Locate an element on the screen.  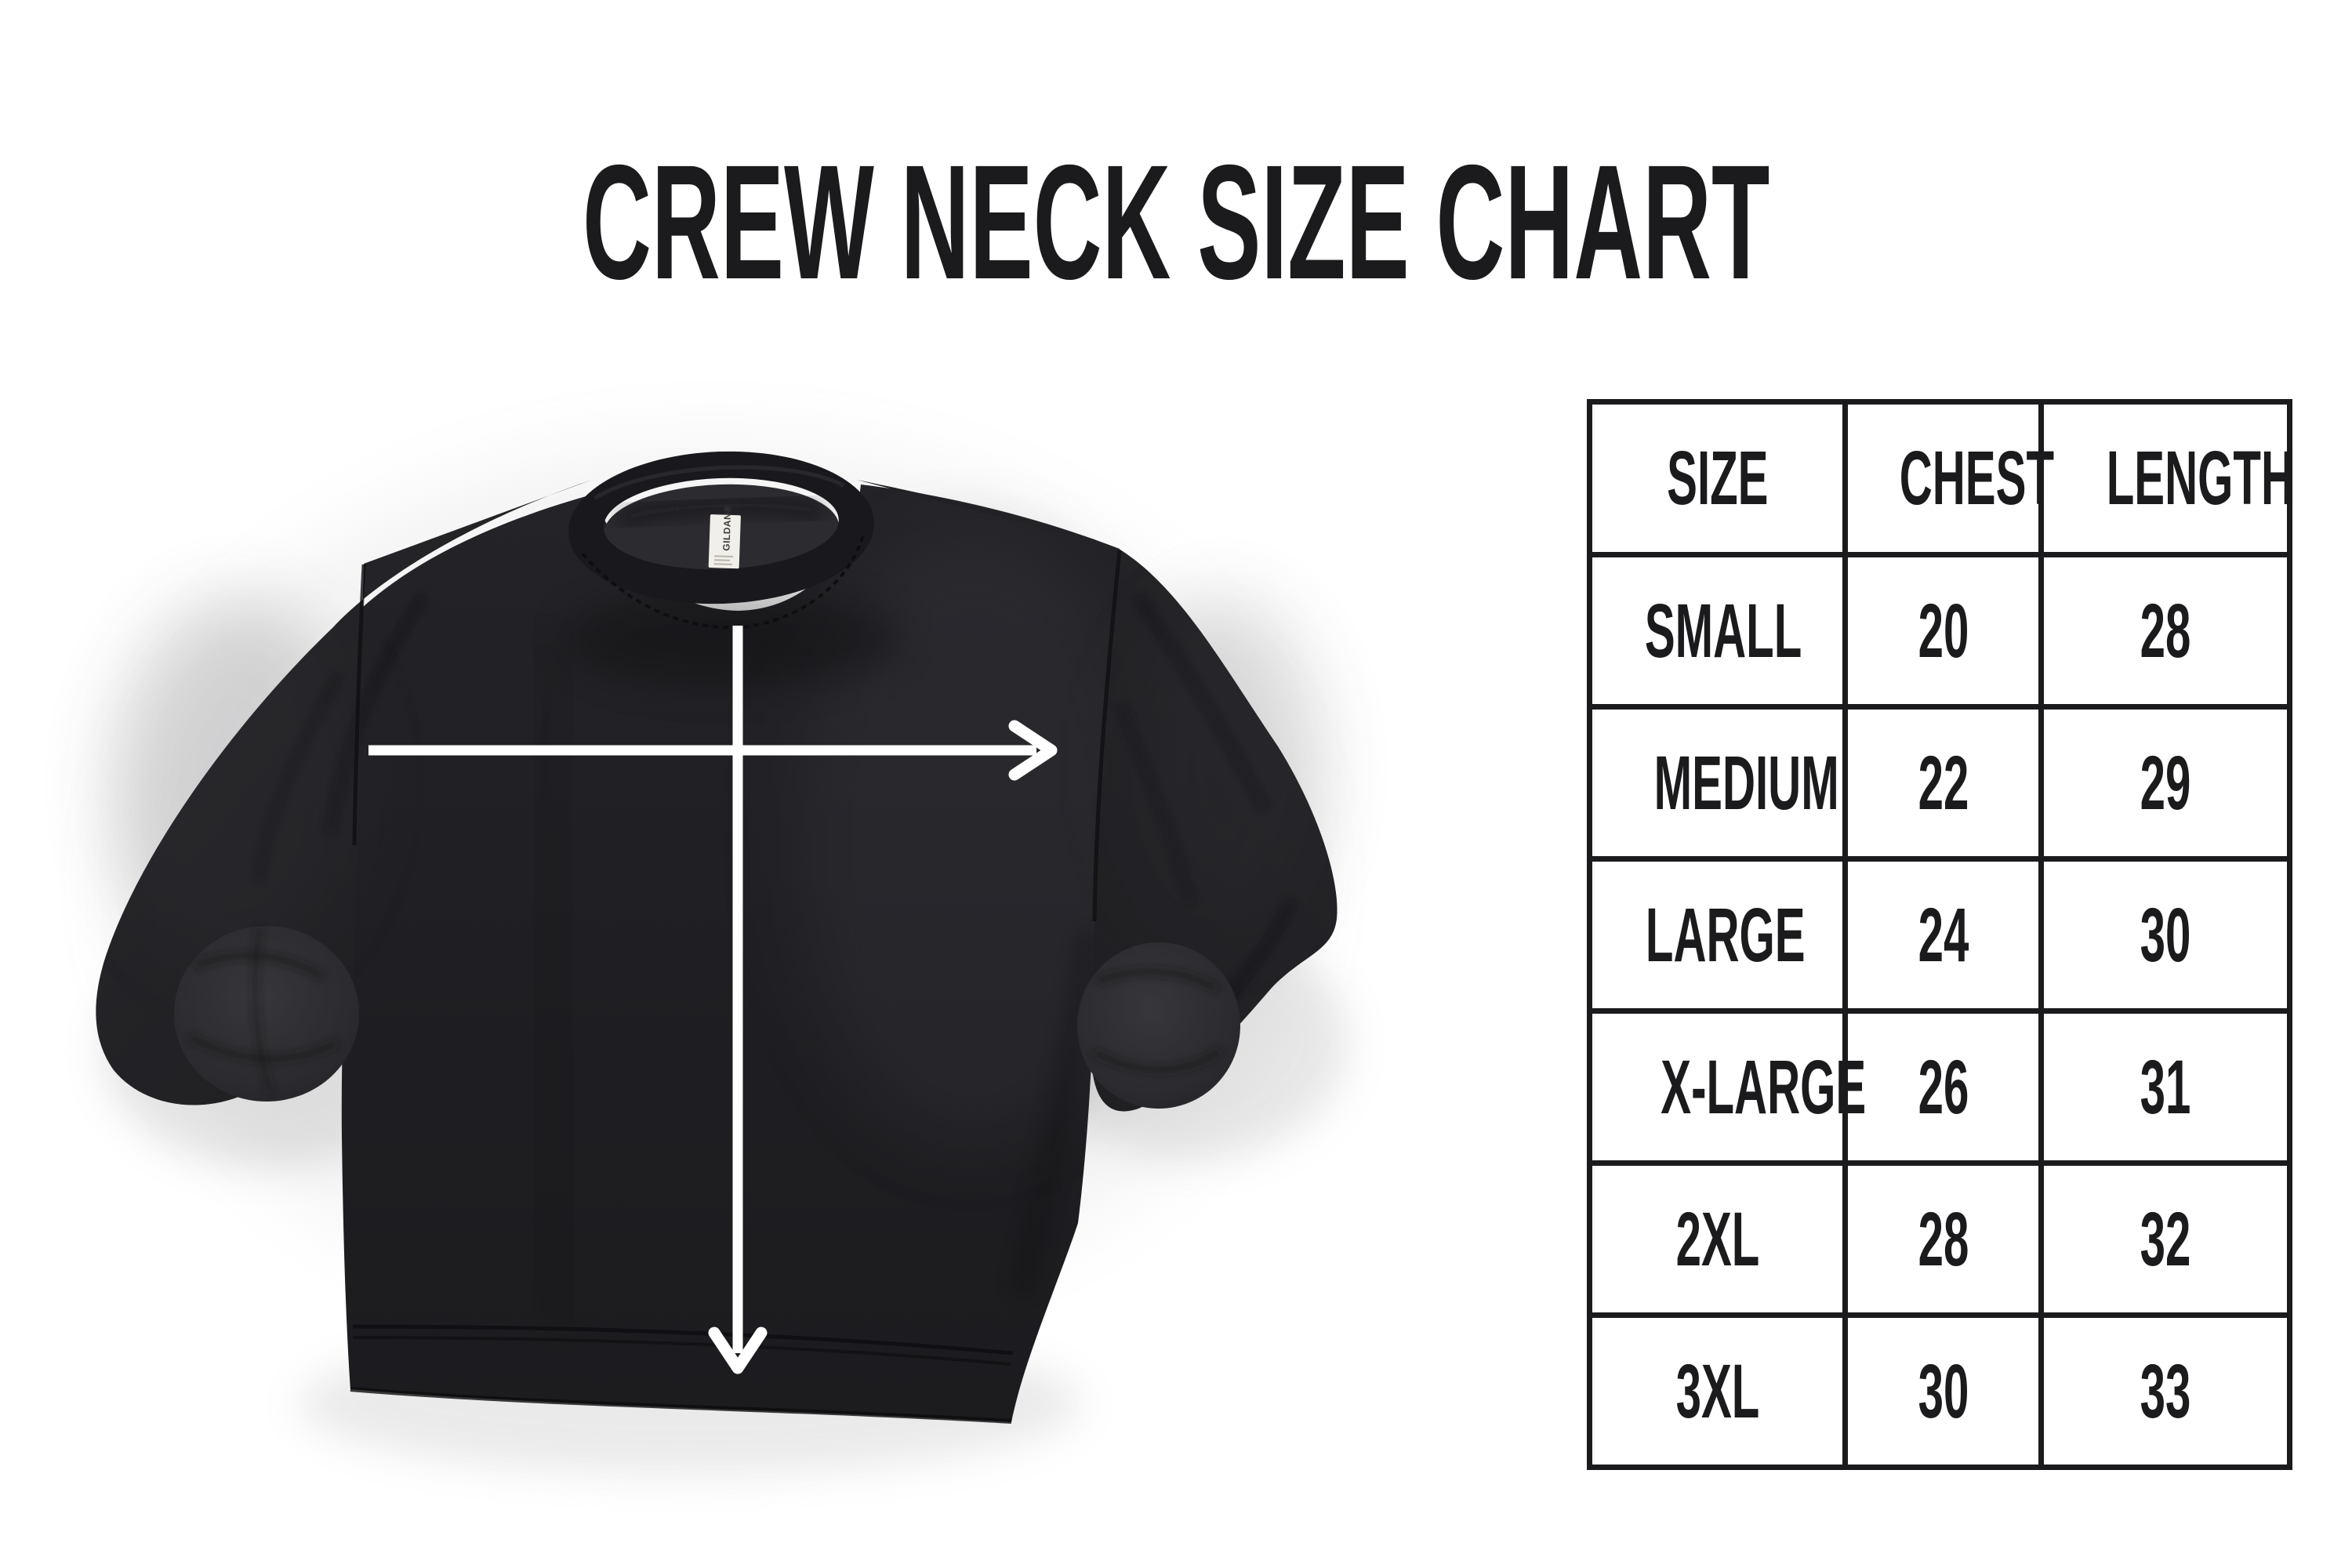
chest-value: 22 is located at coordinates (1943, 782).